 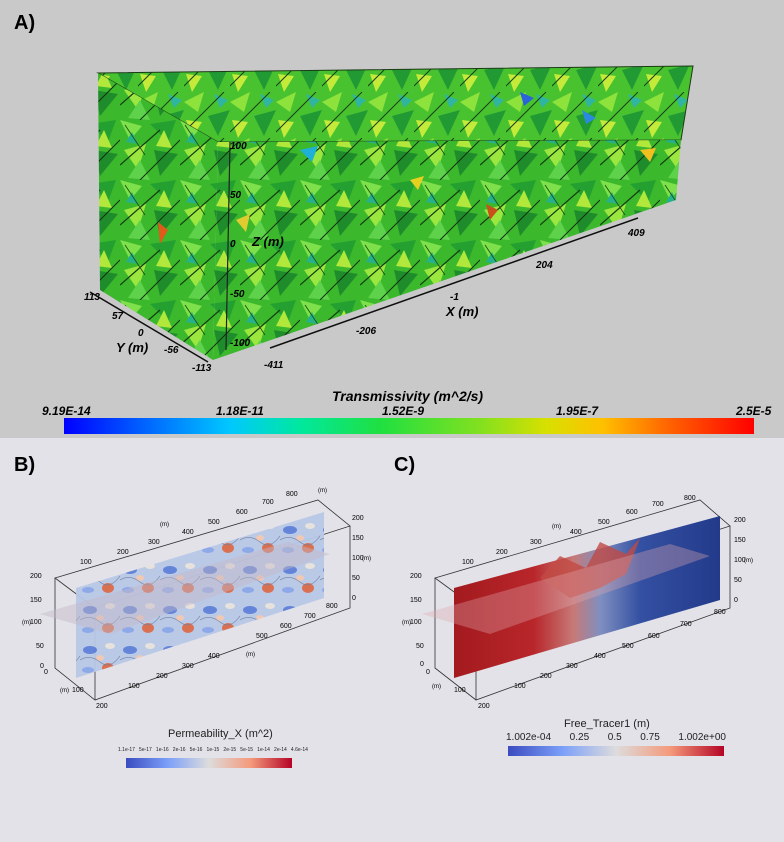 What do you see at coordinates (576, 532) in the screenshot?
I see `c-top-tick: 400` at bounding box center [576, 532].